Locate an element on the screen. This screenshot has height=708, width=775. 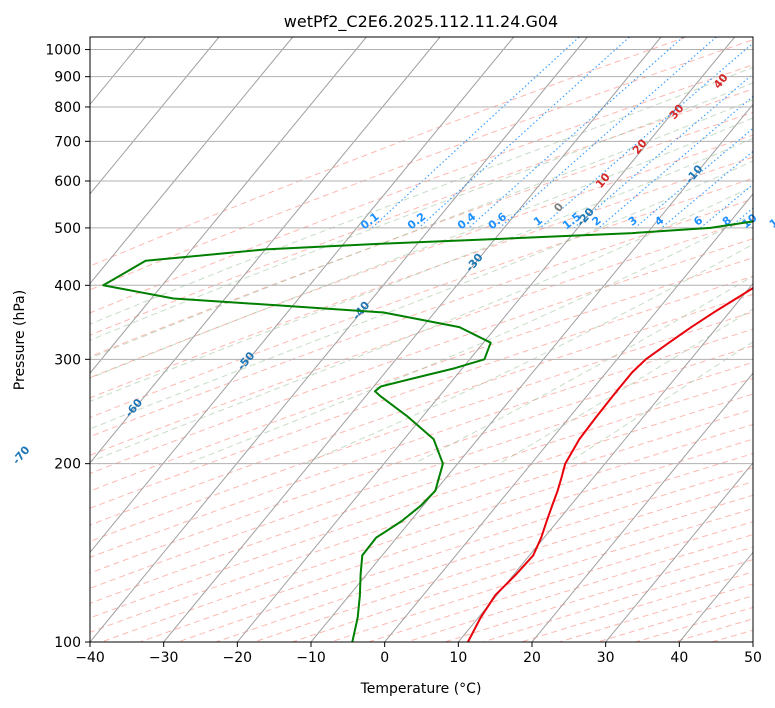
x-tick-label: −10 is located at coordinates (311, 658).